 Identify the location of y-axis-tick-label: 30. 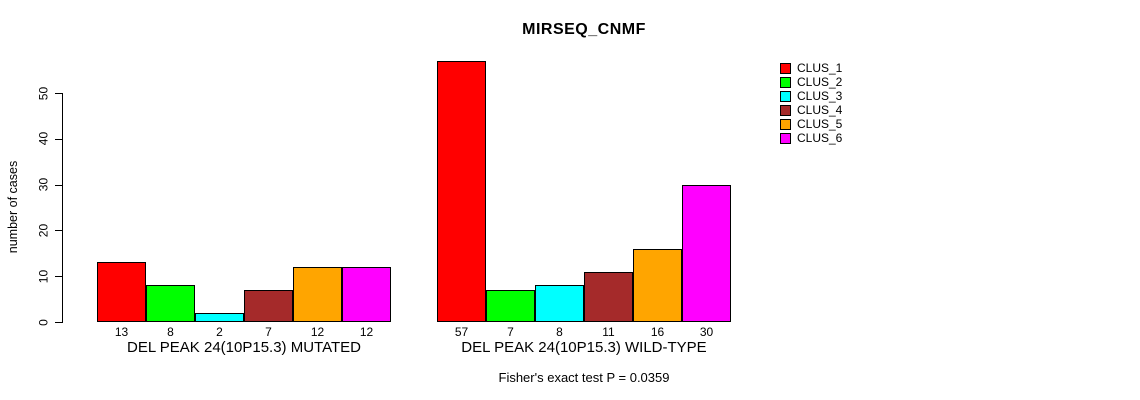
(43, 184).